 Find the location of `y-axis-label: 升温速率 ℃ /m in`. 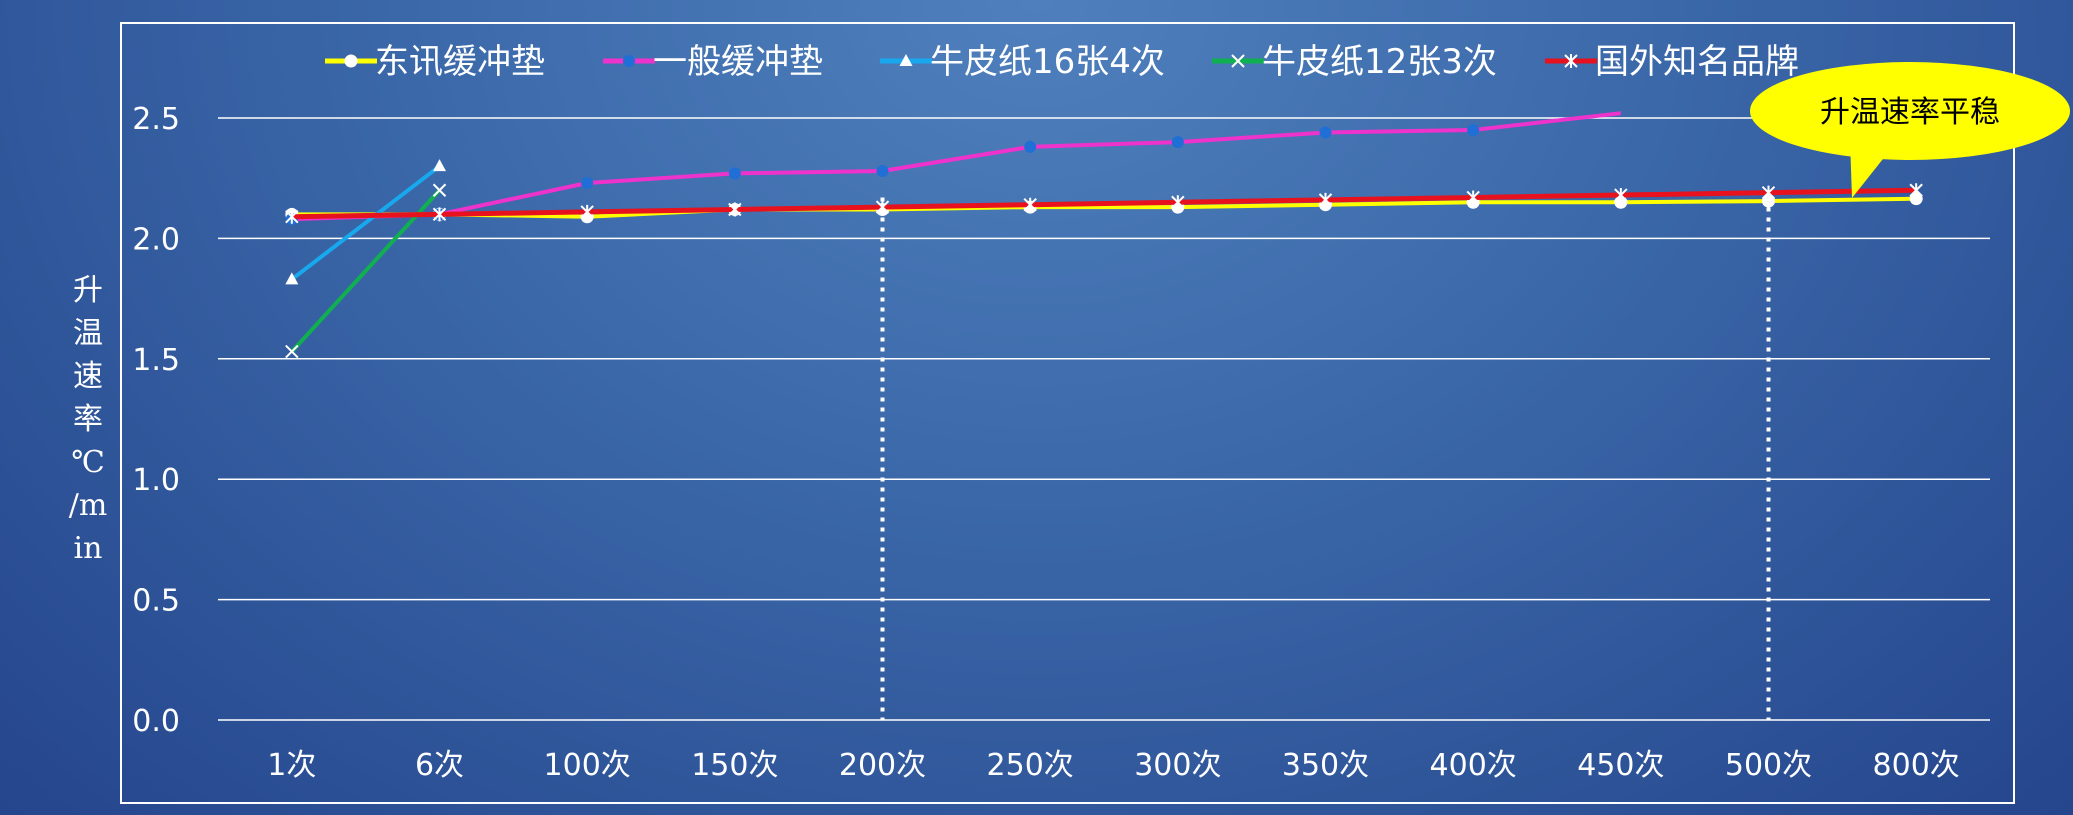

y-axis-label: 升温速率 ℃ /m in is located at coordinates (88, 419).